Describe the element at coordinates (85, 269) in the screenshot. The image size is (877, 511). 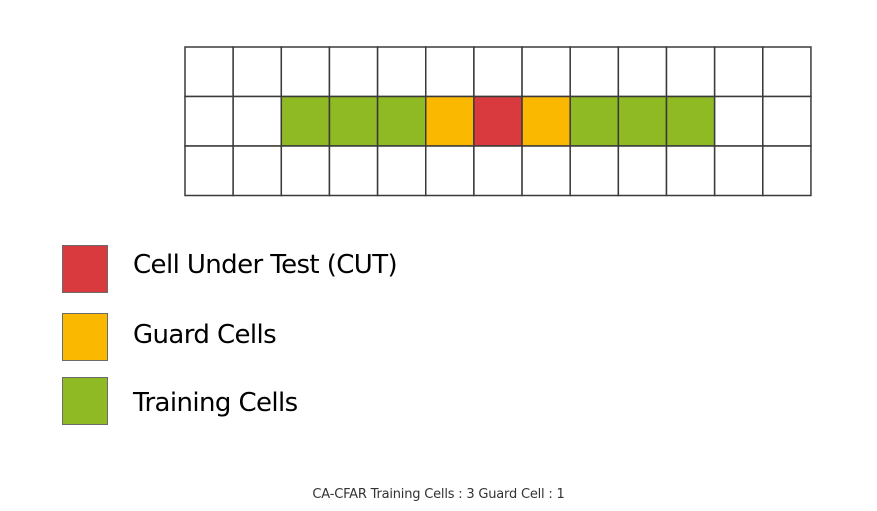
I see `cut-legend-swatch` at that location.